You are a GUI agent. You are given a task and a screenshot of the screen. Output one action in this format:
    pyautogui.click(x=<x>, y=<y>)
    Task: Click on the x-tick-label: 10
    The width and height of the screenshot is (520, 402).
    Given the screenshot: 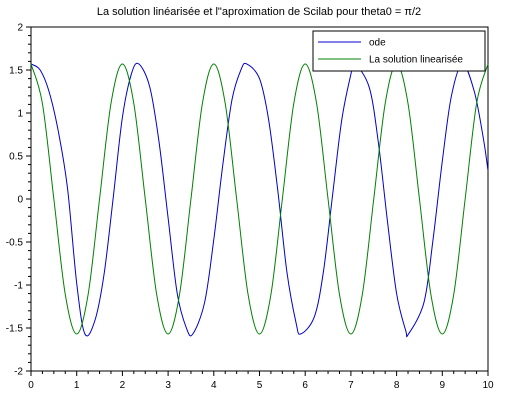 What is the action you would take?
    pyautogui.click(x=488, y=385)
    